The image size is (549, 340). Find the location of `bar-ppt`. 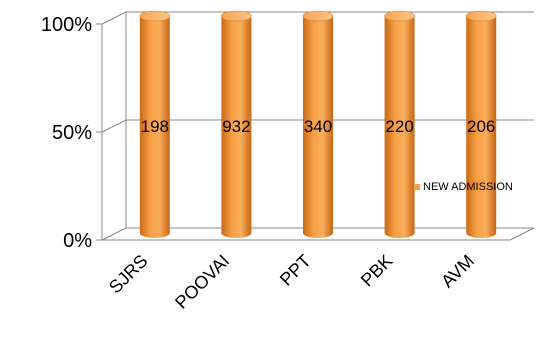

bar-ppt is located at coordinates (318, 124).